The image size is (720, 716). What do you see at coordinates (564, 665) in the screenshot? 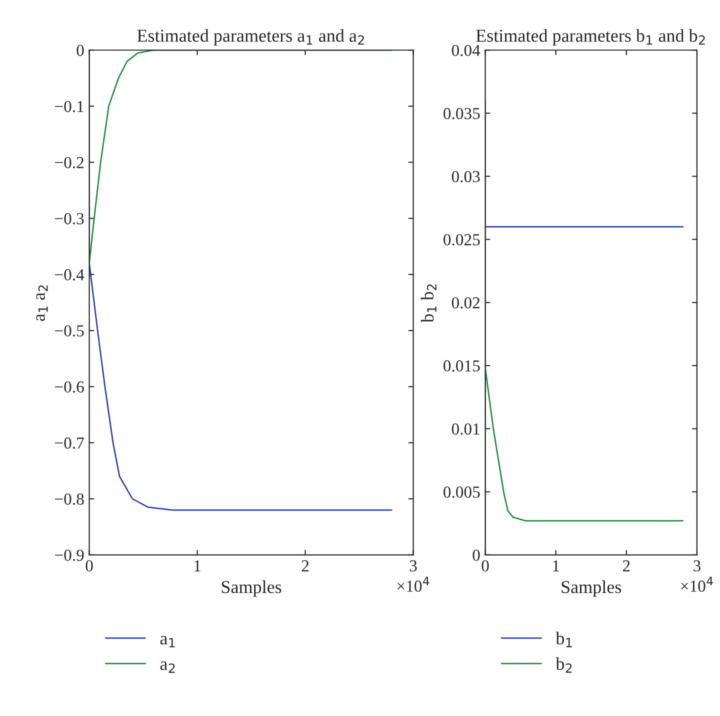
I see `legend-label: b$_{2}$` at bounding box center [564, 665].